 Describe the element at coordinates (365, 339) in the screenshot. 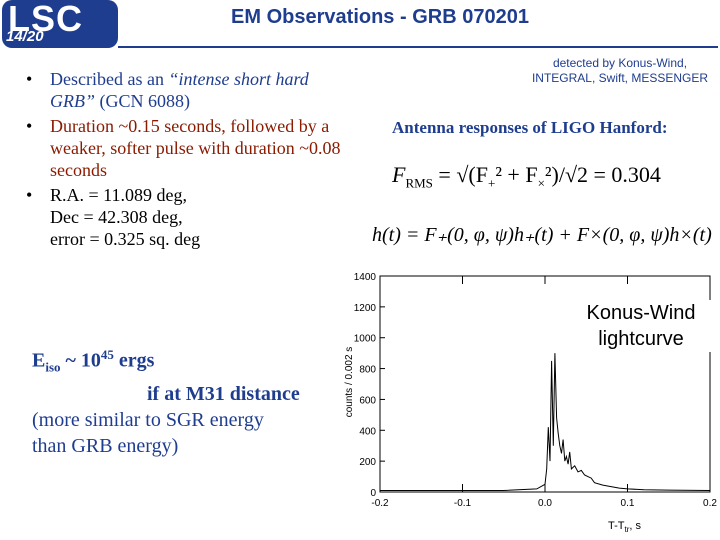

I see `y-tick-label: 1000` at that location.